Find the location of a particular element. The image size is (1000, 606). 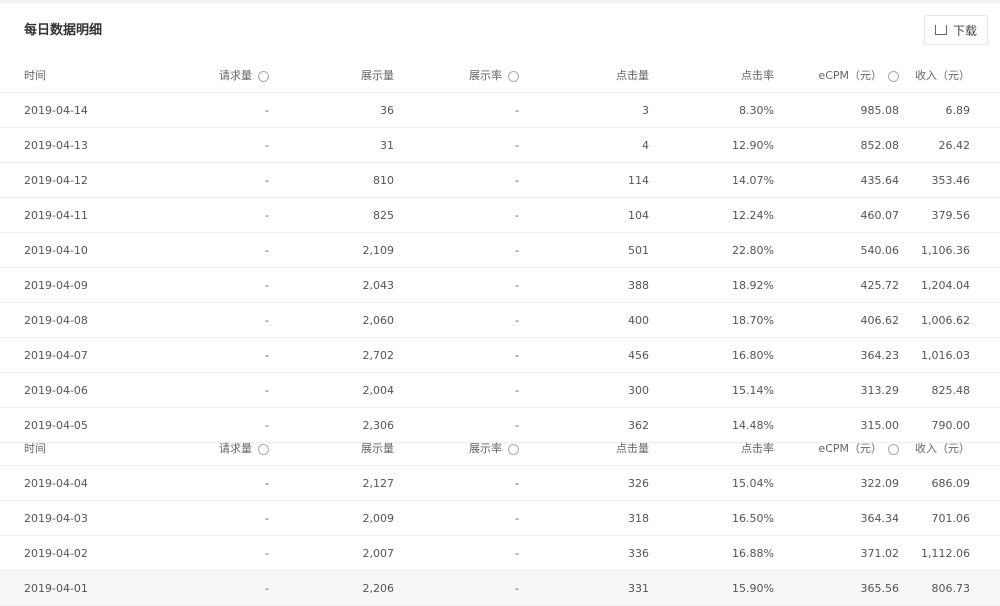

table-cell: 14.07% is located at coordinates (711, 180).